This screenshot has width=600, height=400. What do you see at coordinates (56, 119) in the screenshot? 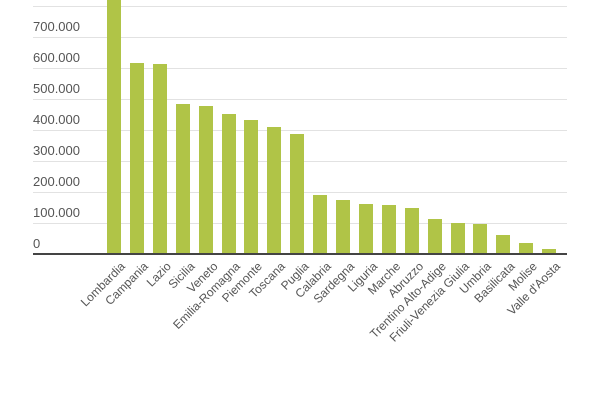
I see `y-tick-label: 400.000` at bounding box center [56, 119].